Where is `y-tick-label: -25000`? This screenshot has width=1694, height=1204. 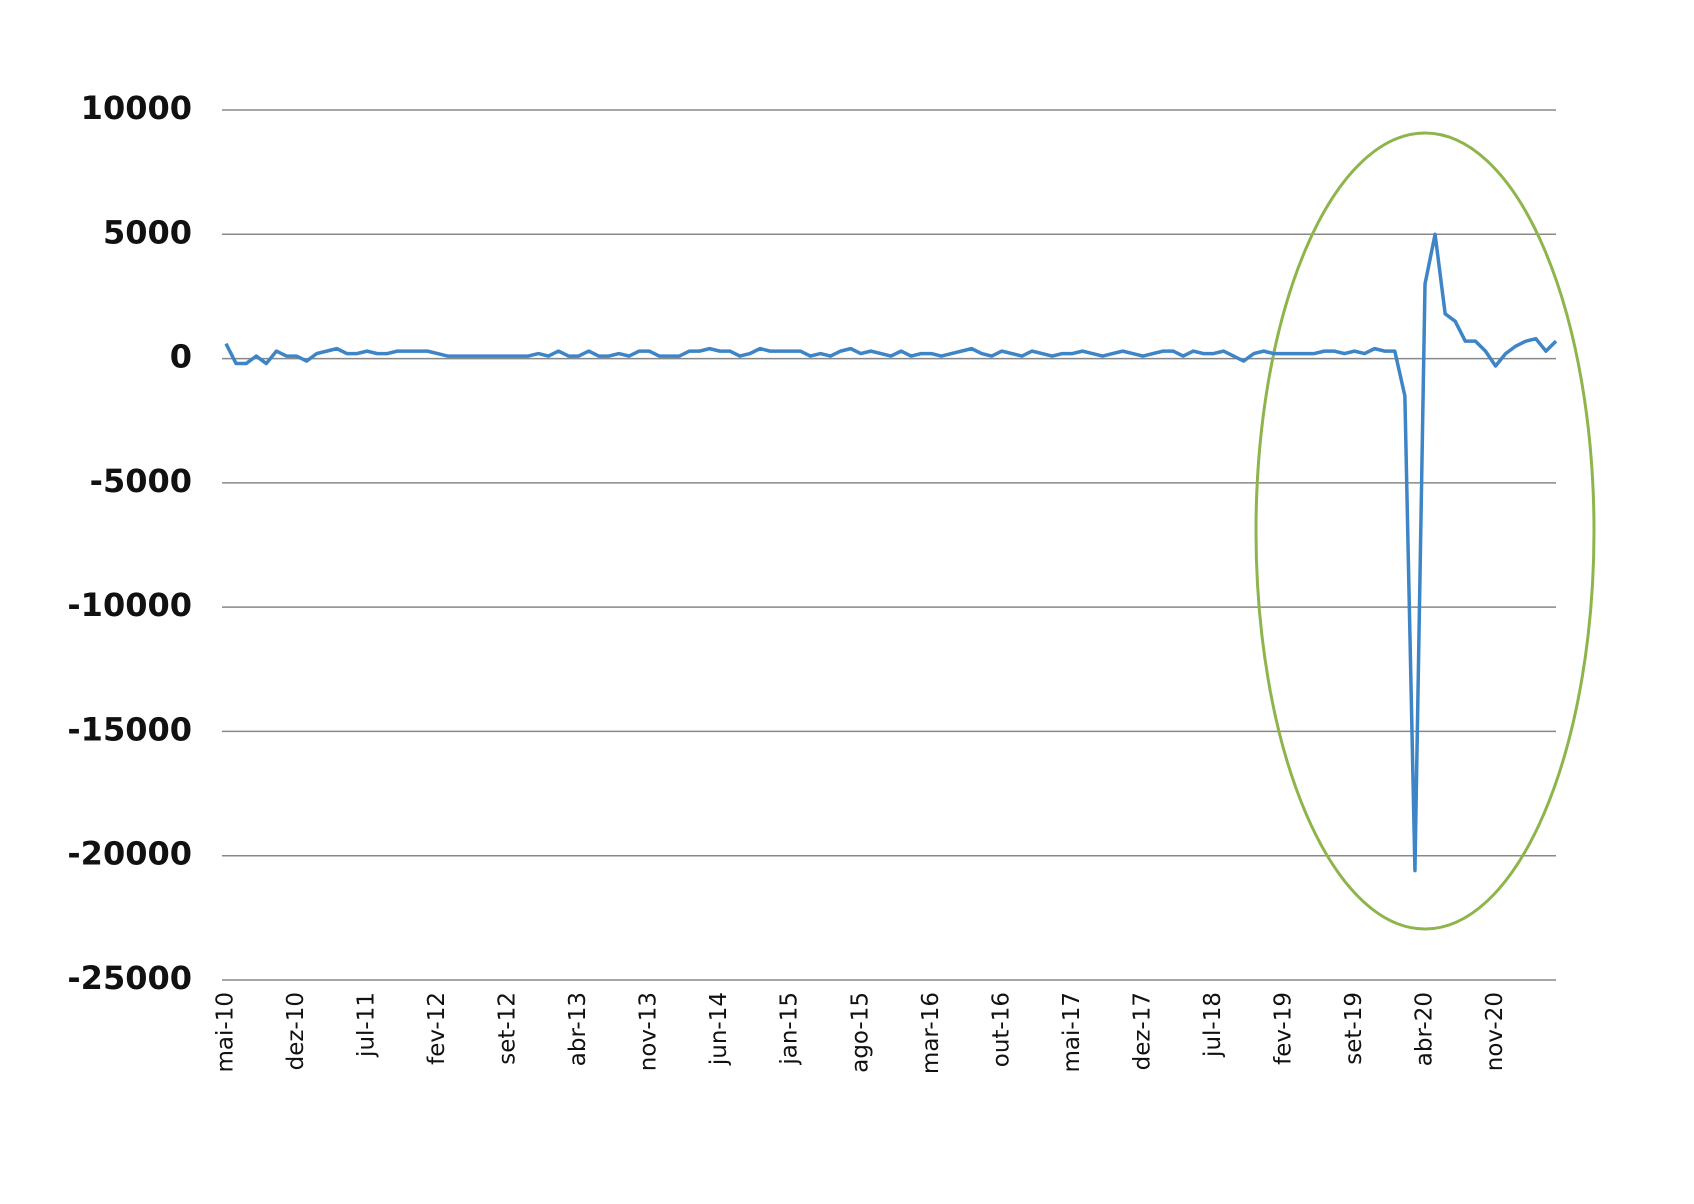
y-tick-label: -25000 is located at coordinates (129, 978).